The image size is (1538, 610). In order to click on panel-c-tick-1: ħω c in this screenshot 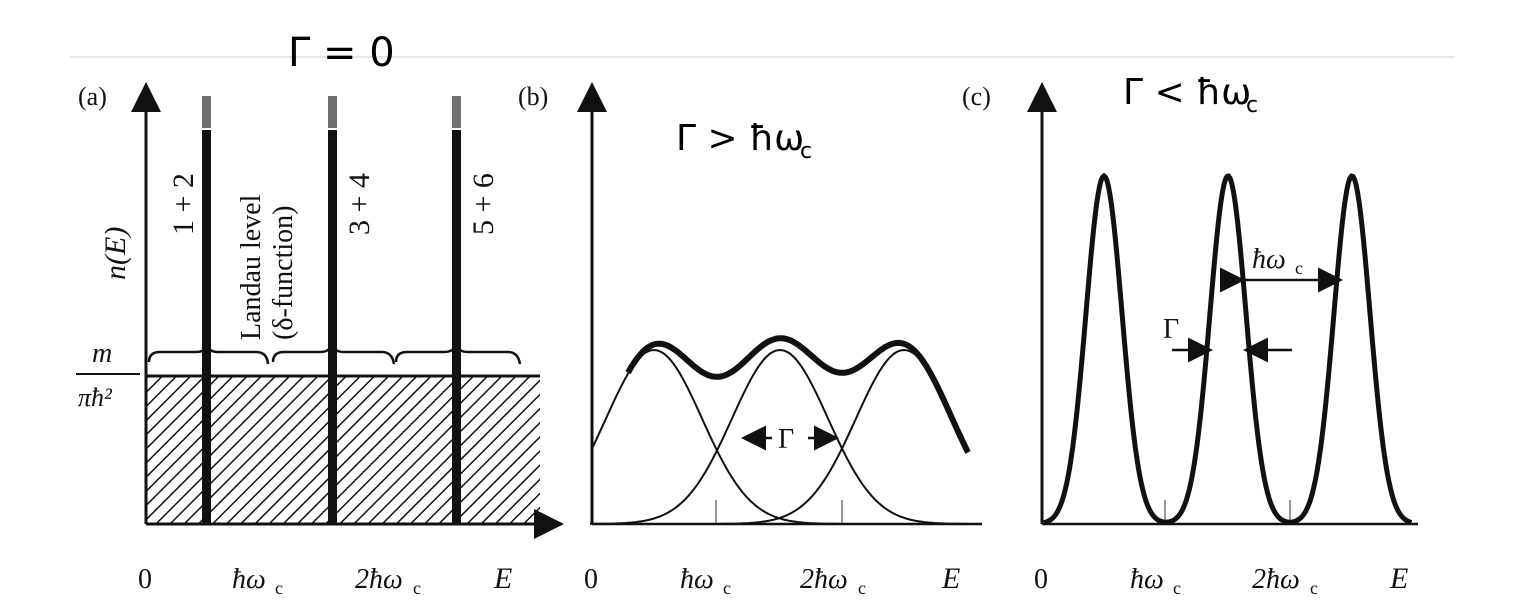, I will do `click(1155, 581)`.